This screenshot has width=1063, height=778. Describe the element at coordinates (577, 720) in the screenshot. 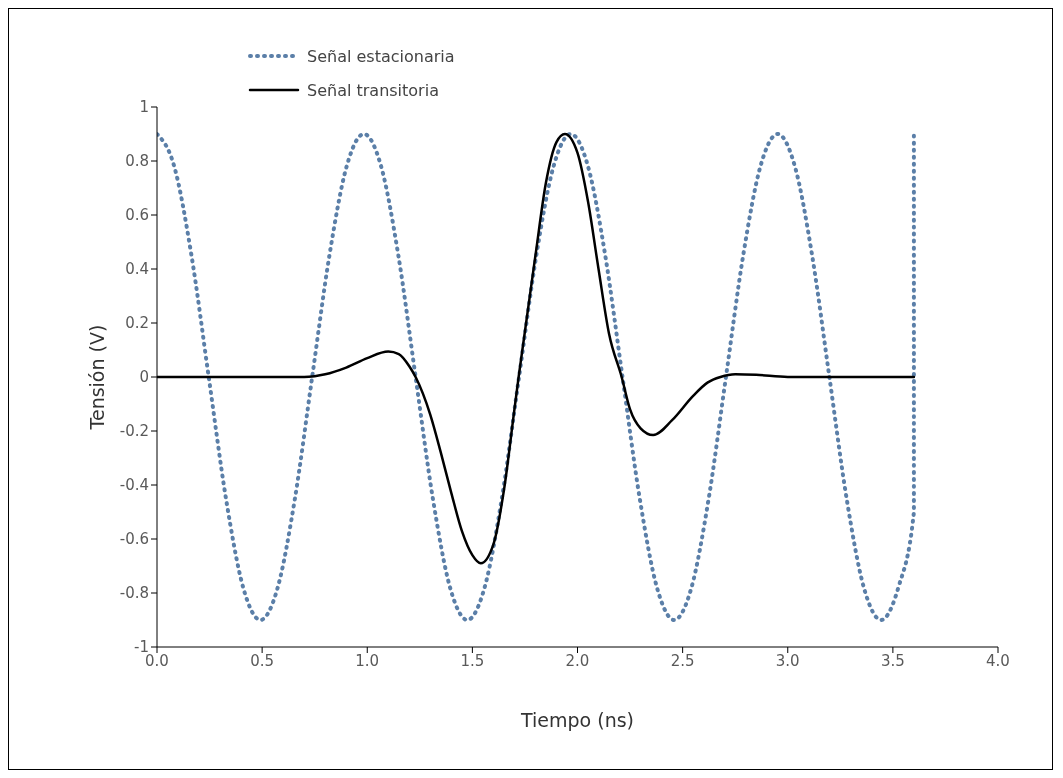

I see `x-axis-title: Tiempo (ns)` at that location.